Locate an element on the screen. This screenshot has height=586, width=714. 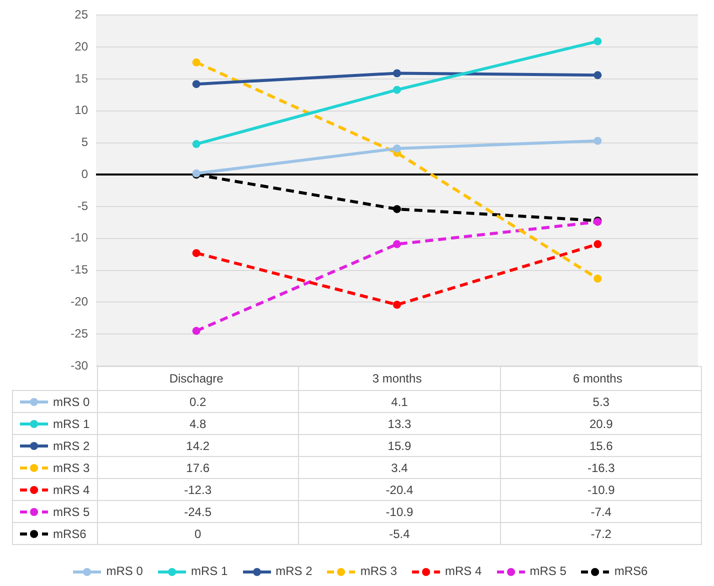
x-tick-label: 6 months is located at coordinates (597, 379).